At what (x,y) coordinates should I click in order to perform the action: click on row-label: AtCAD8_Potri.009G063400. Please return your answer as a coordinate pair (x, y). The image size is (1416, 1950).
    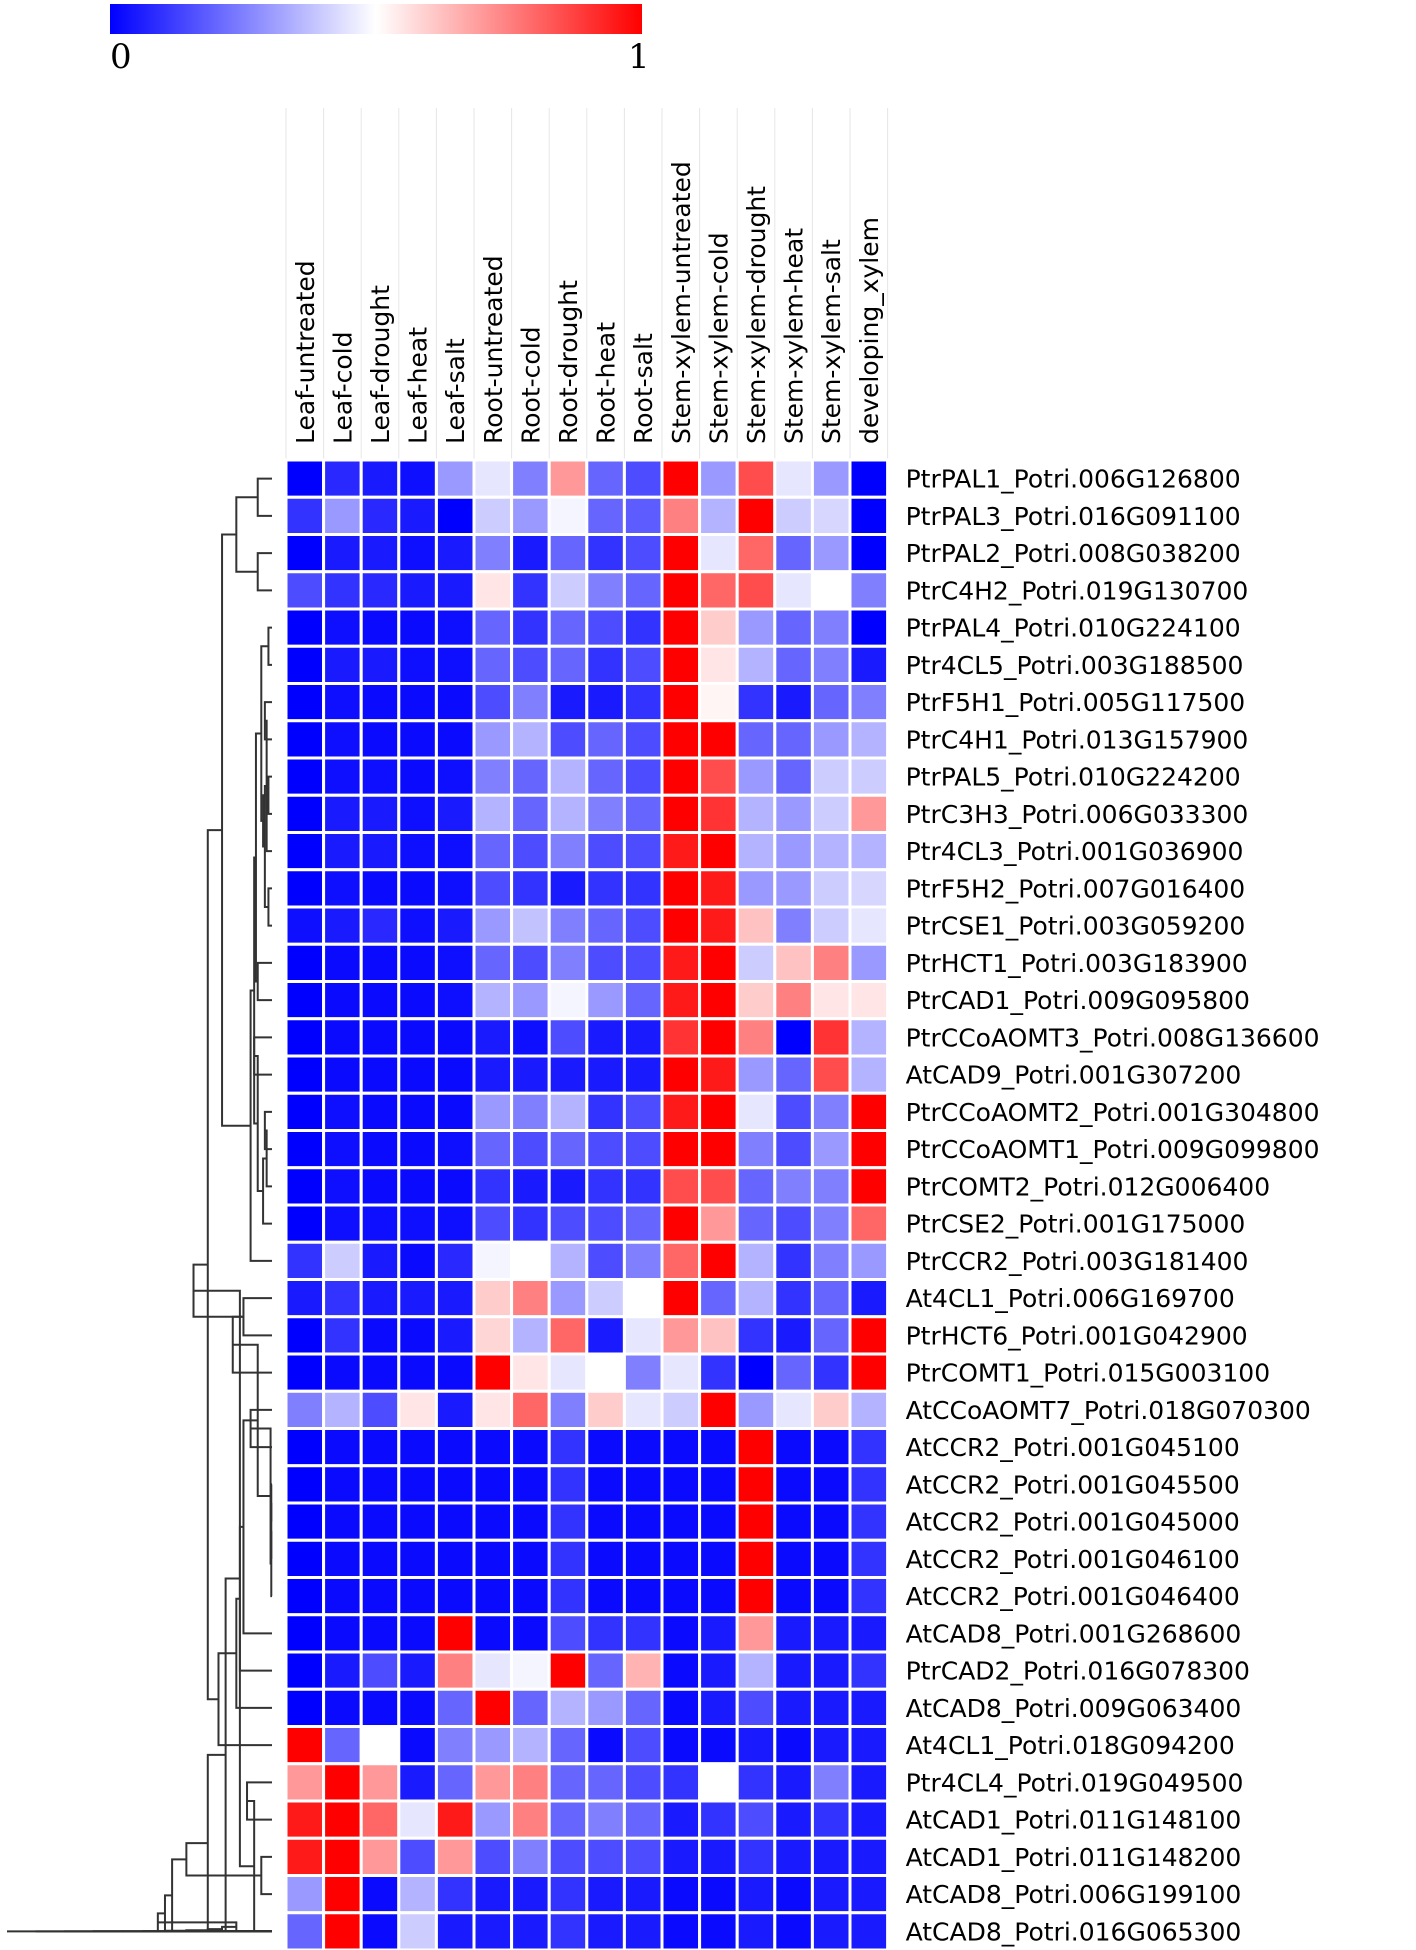
    Looking at the image, I should click on (1074, 1708).